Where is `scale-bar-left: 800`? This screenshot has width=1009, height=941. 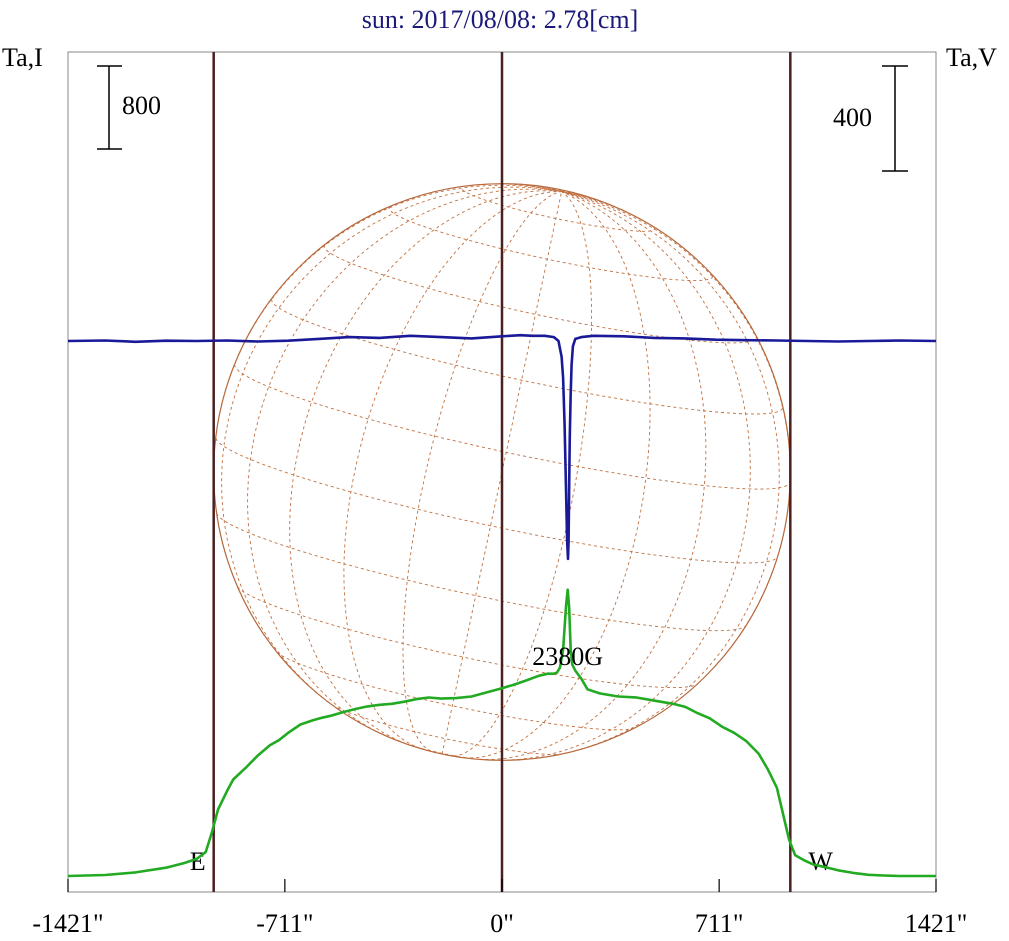 scale-bar-left: 800 is located at coordinates (129, 107).